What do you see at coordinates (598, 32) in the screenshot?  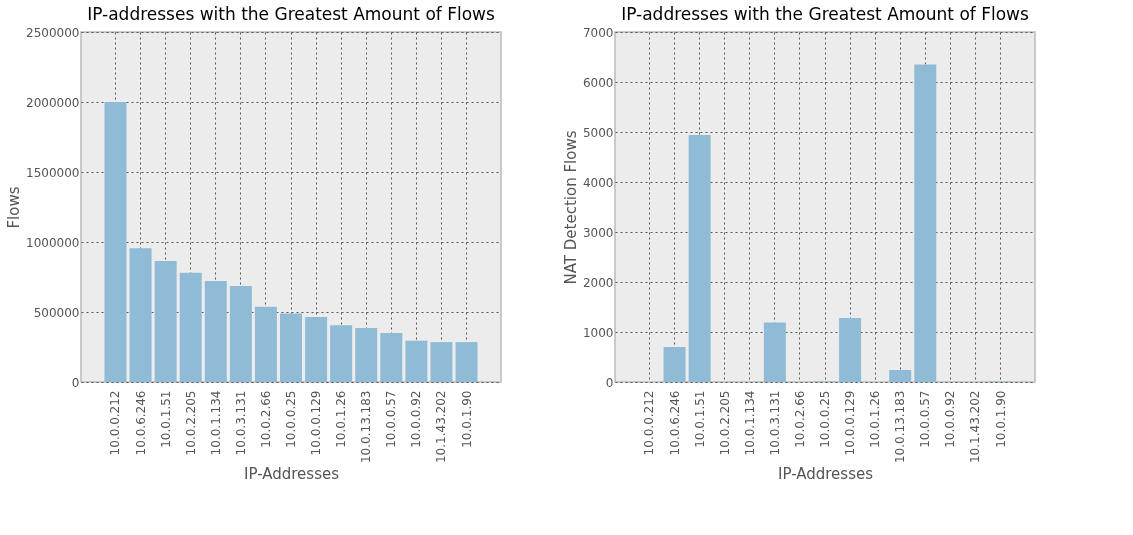 I see `y-tick-label: 7000` at bounding box center [598, 32].